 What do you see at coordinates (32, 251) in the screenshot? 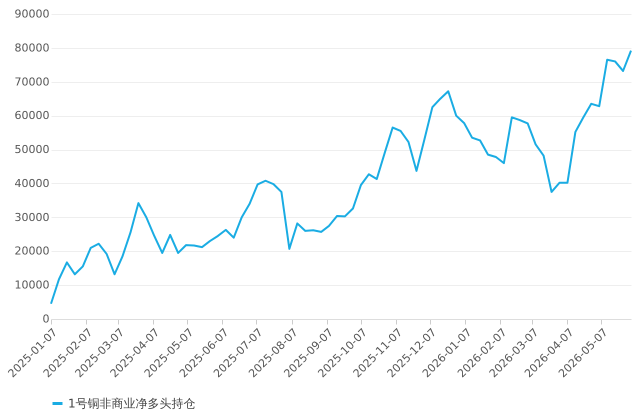
I see `y-tick-label: 20000` at bounding box center [32, 251].